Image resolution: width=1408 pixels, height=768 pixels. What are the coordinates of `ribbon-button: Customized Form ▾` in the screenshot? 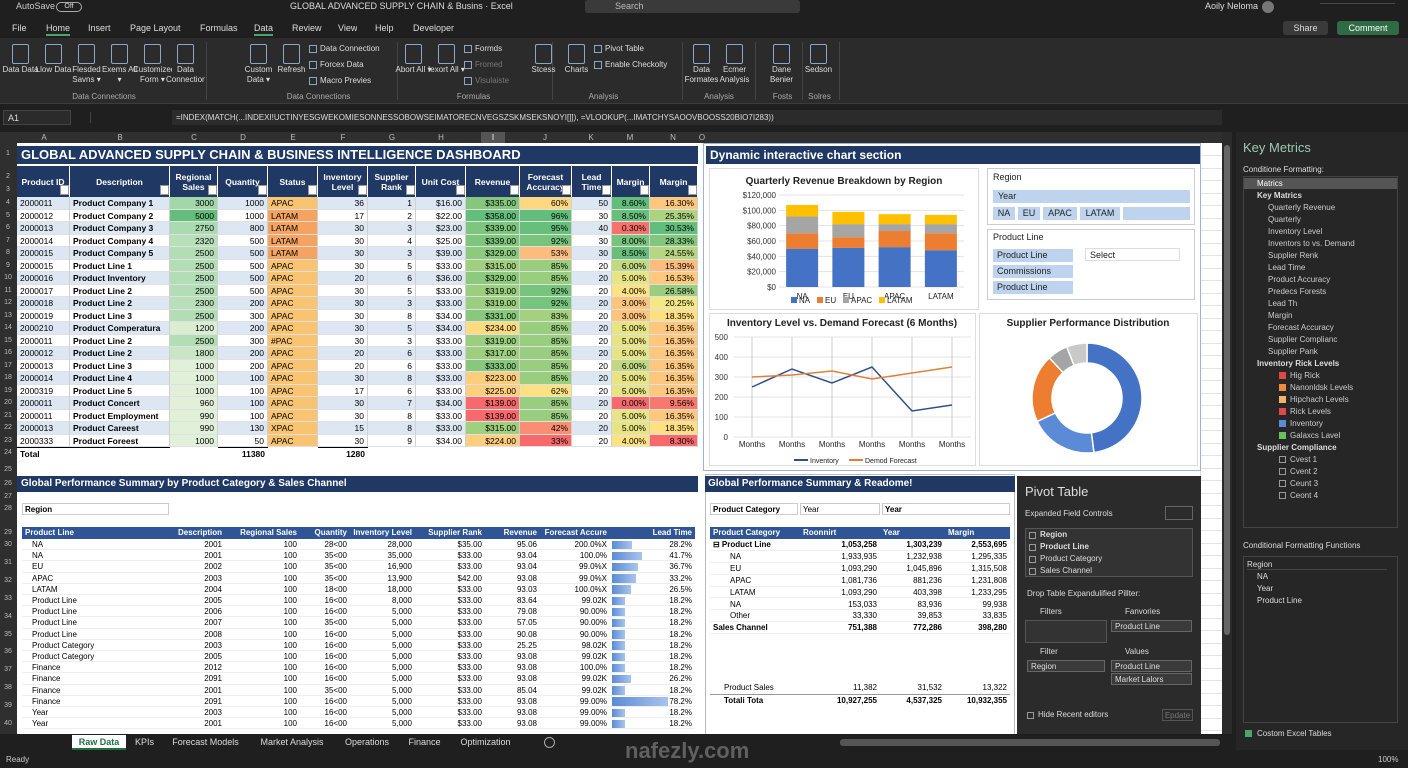 It's located at (152, 74).